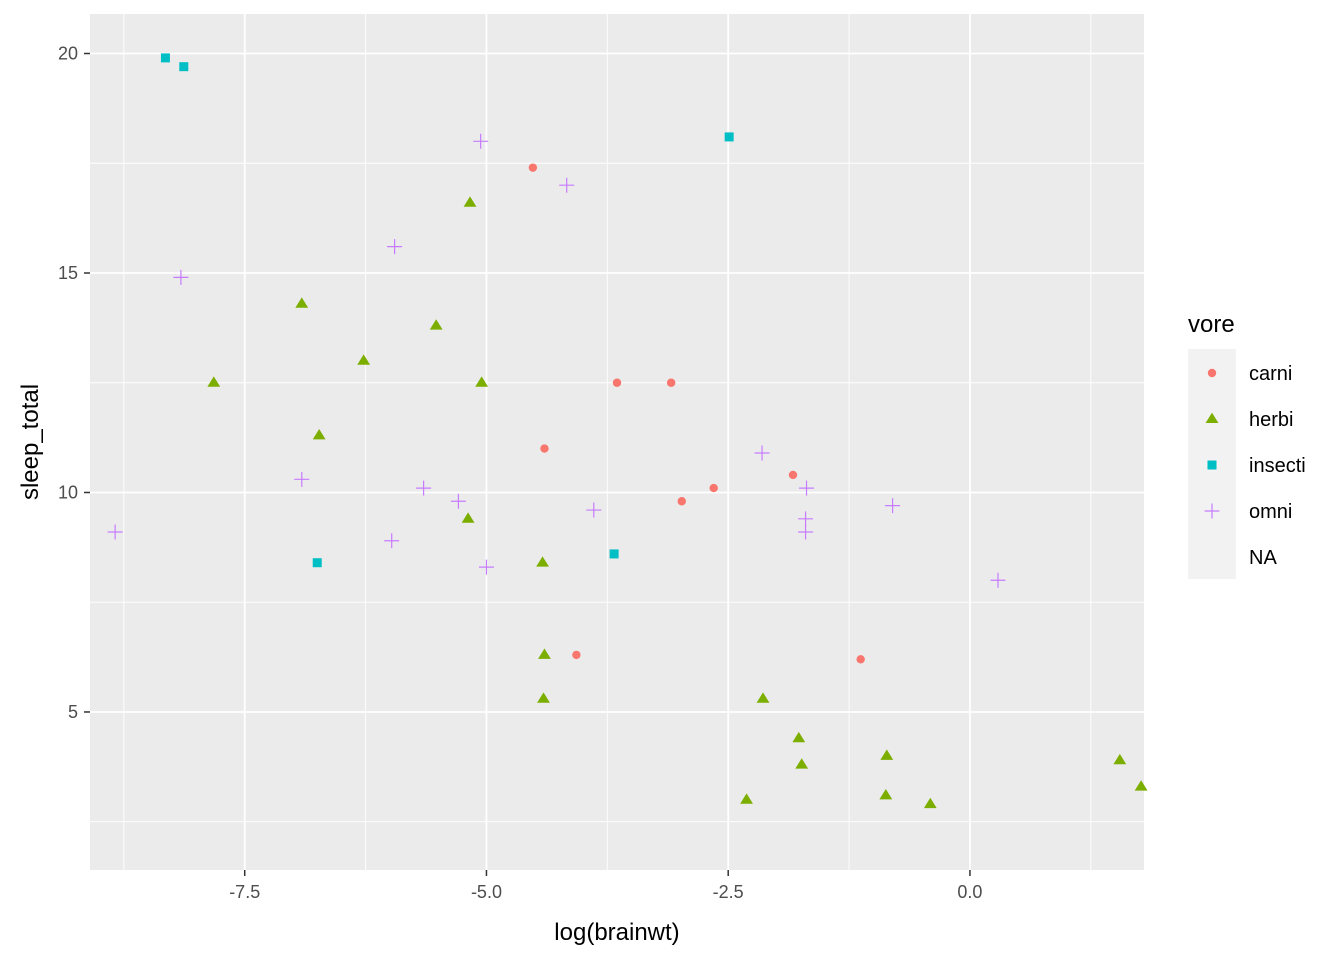 Image resolution: width=1344 pixels, height=960 pixels. I want to click on x-axis-title: log(brainwt), so click(616, 932).